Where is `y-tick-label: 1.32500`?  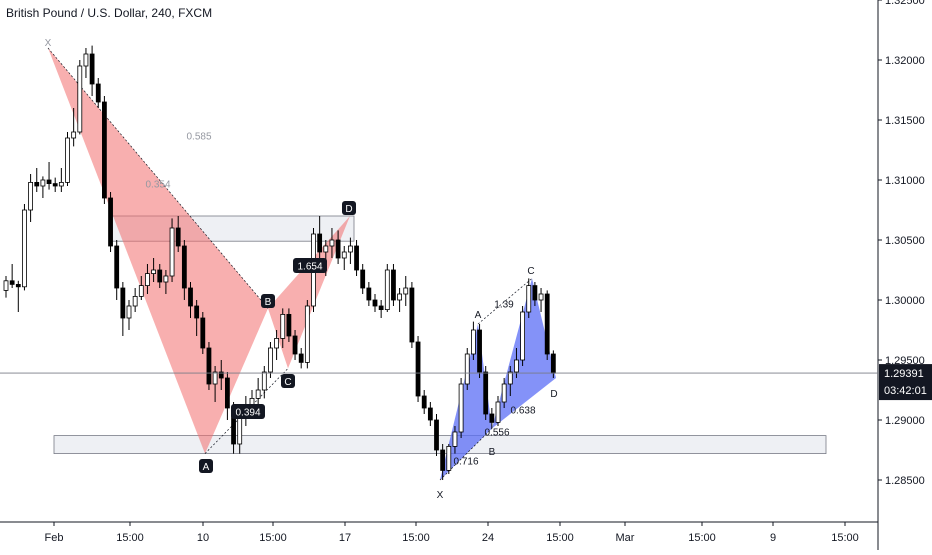
y-tick-label: 1.32500 is located at coordinates (905, 3).